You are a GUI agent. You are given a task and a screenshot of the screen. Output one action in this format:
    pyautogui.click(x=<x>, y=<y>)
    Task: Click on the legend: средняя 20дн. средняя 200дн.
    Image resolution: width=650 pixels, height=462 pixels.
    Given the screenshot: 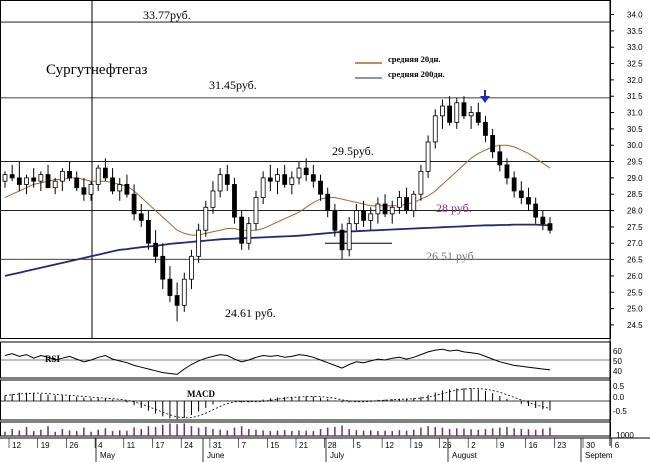 What is the action you would take?
    pyautogui.click(x=400, y=66)
    